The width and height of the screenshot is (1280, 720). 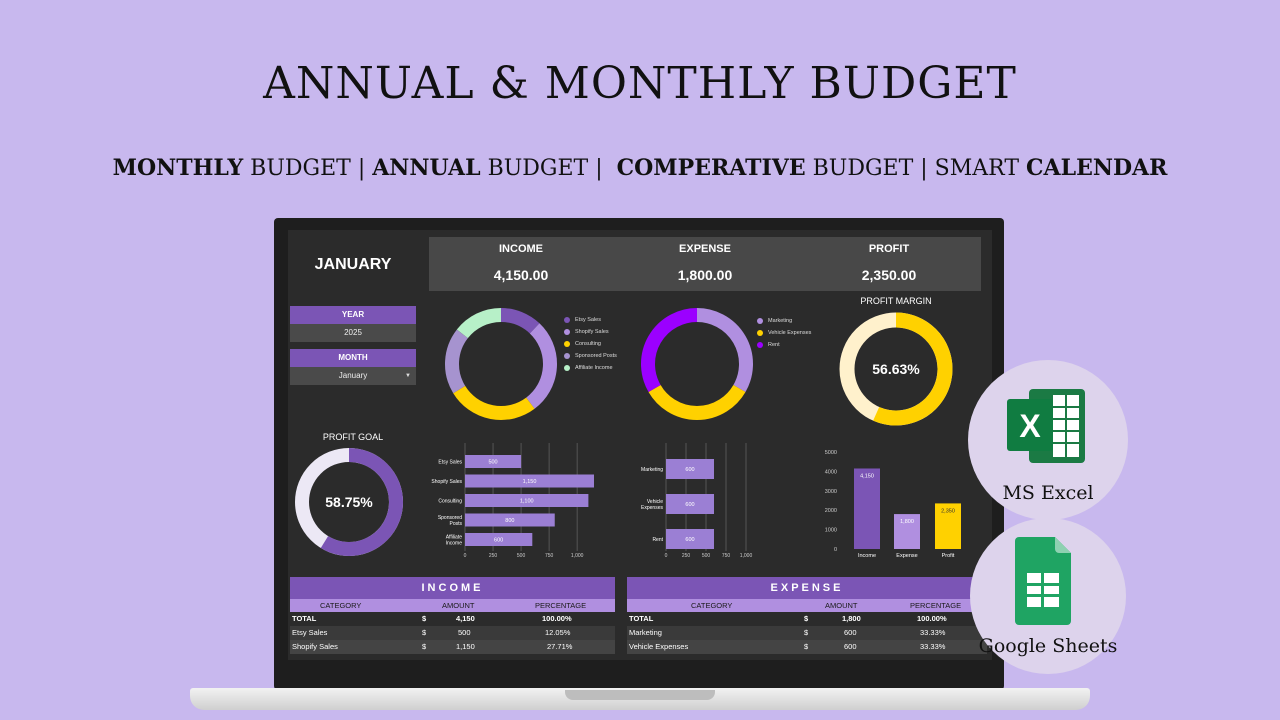 What do you see at coordinates (867, 556) in the screenshot?
I see `x-tick-label: Income` at bounding box center [867, 556].